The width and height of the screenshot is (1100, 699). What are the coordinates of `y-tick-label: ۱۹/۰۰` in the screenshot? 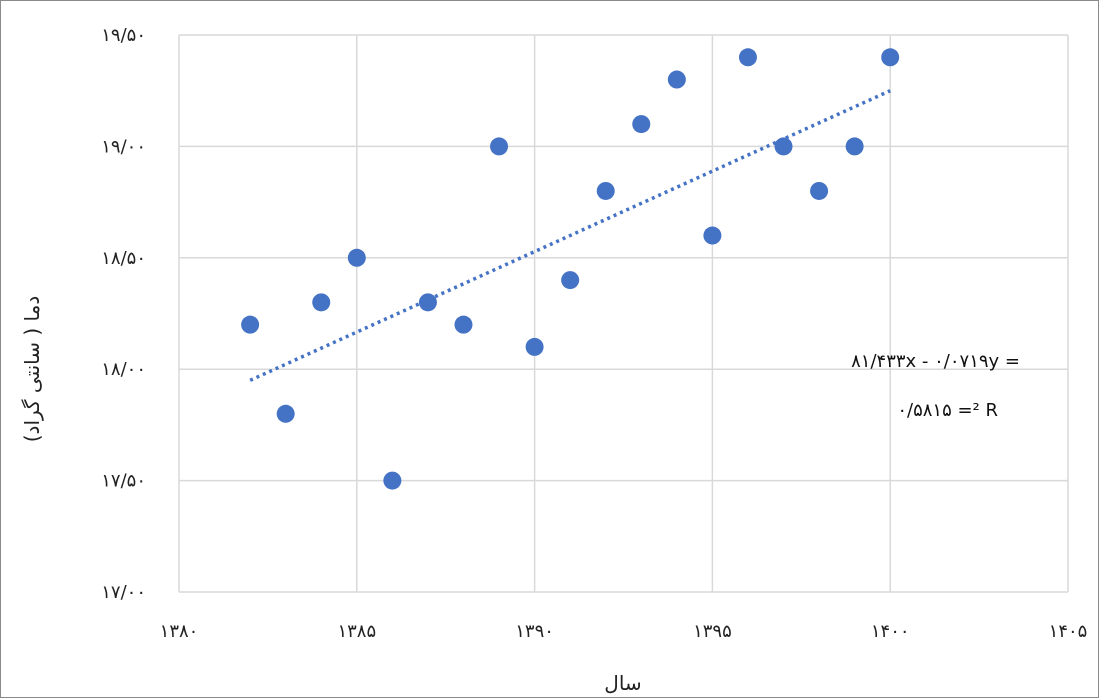 It's located at (123, 146).